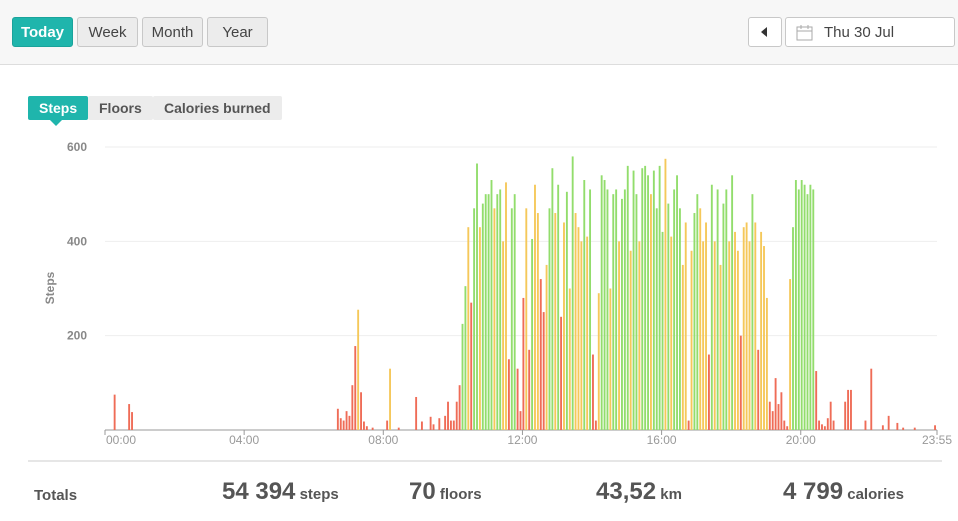 Image resolution: width=958 pixels, height=521 pixels. I want to click on y-tick-label: 400, so click(77, 241).